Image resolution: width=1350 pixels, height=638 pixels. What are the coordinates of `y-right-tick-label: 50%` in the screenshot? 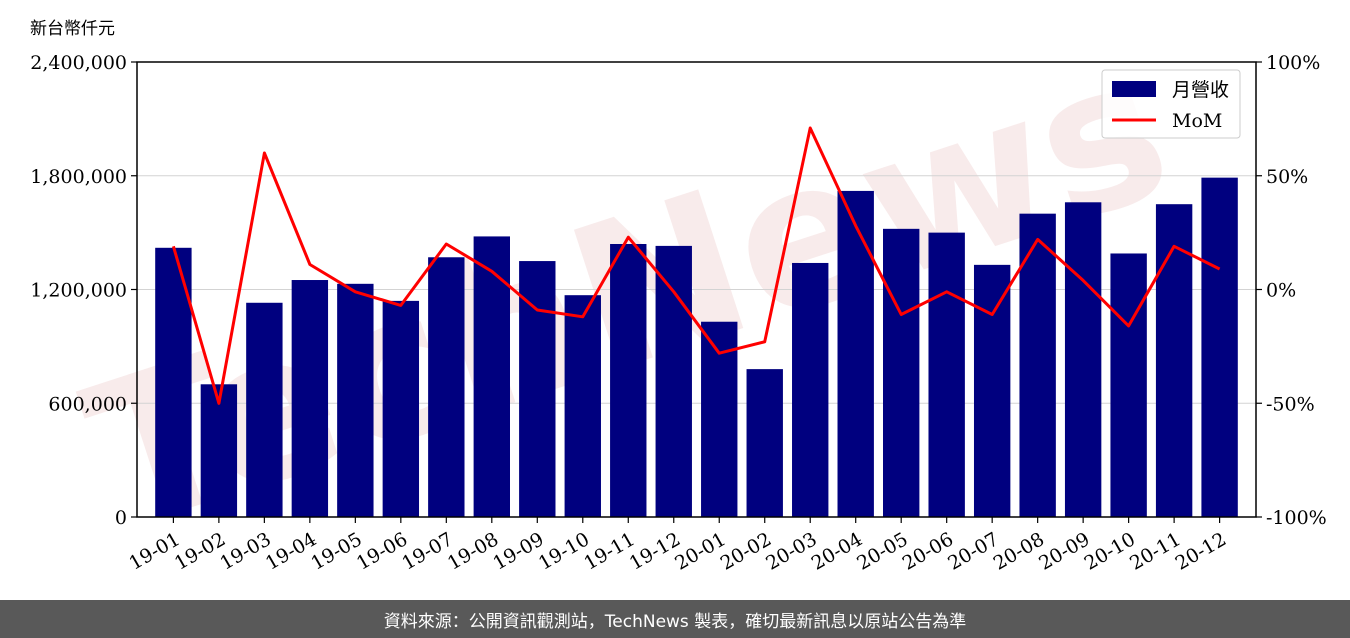 It's located at (1287, 177).